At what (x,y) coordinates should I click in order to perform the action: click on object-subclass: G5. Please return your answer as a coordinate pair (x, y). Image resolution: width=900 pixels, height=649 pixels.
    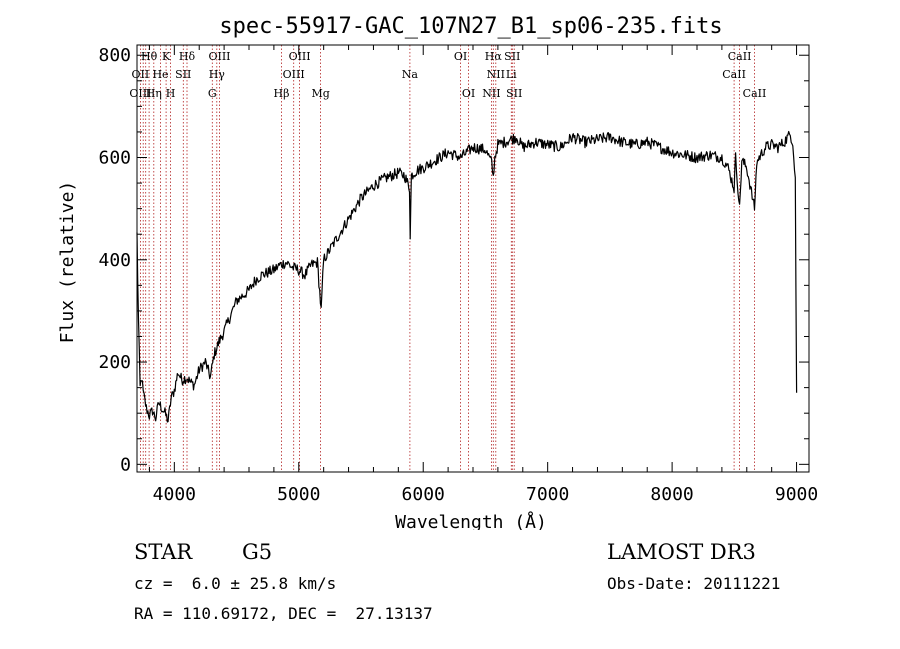
    Looking at the image, I should click on (257, 552).